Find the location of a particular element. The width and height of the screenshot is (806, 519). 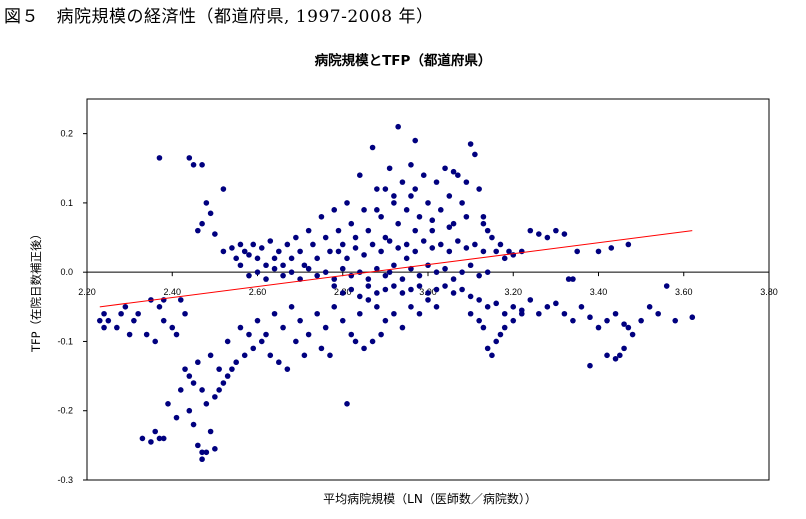

y-tick-label: -0.1 is located at coordinates (65, 341).